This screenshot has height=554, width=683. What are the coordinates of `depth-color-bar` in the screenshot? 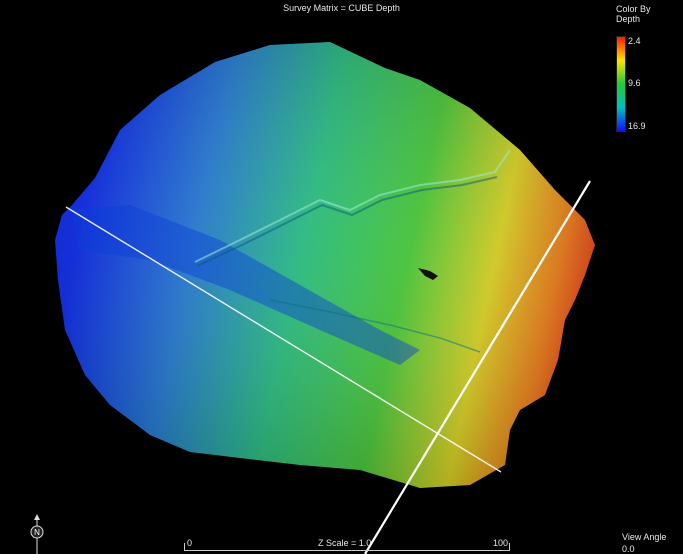 It's located at (621, 84).